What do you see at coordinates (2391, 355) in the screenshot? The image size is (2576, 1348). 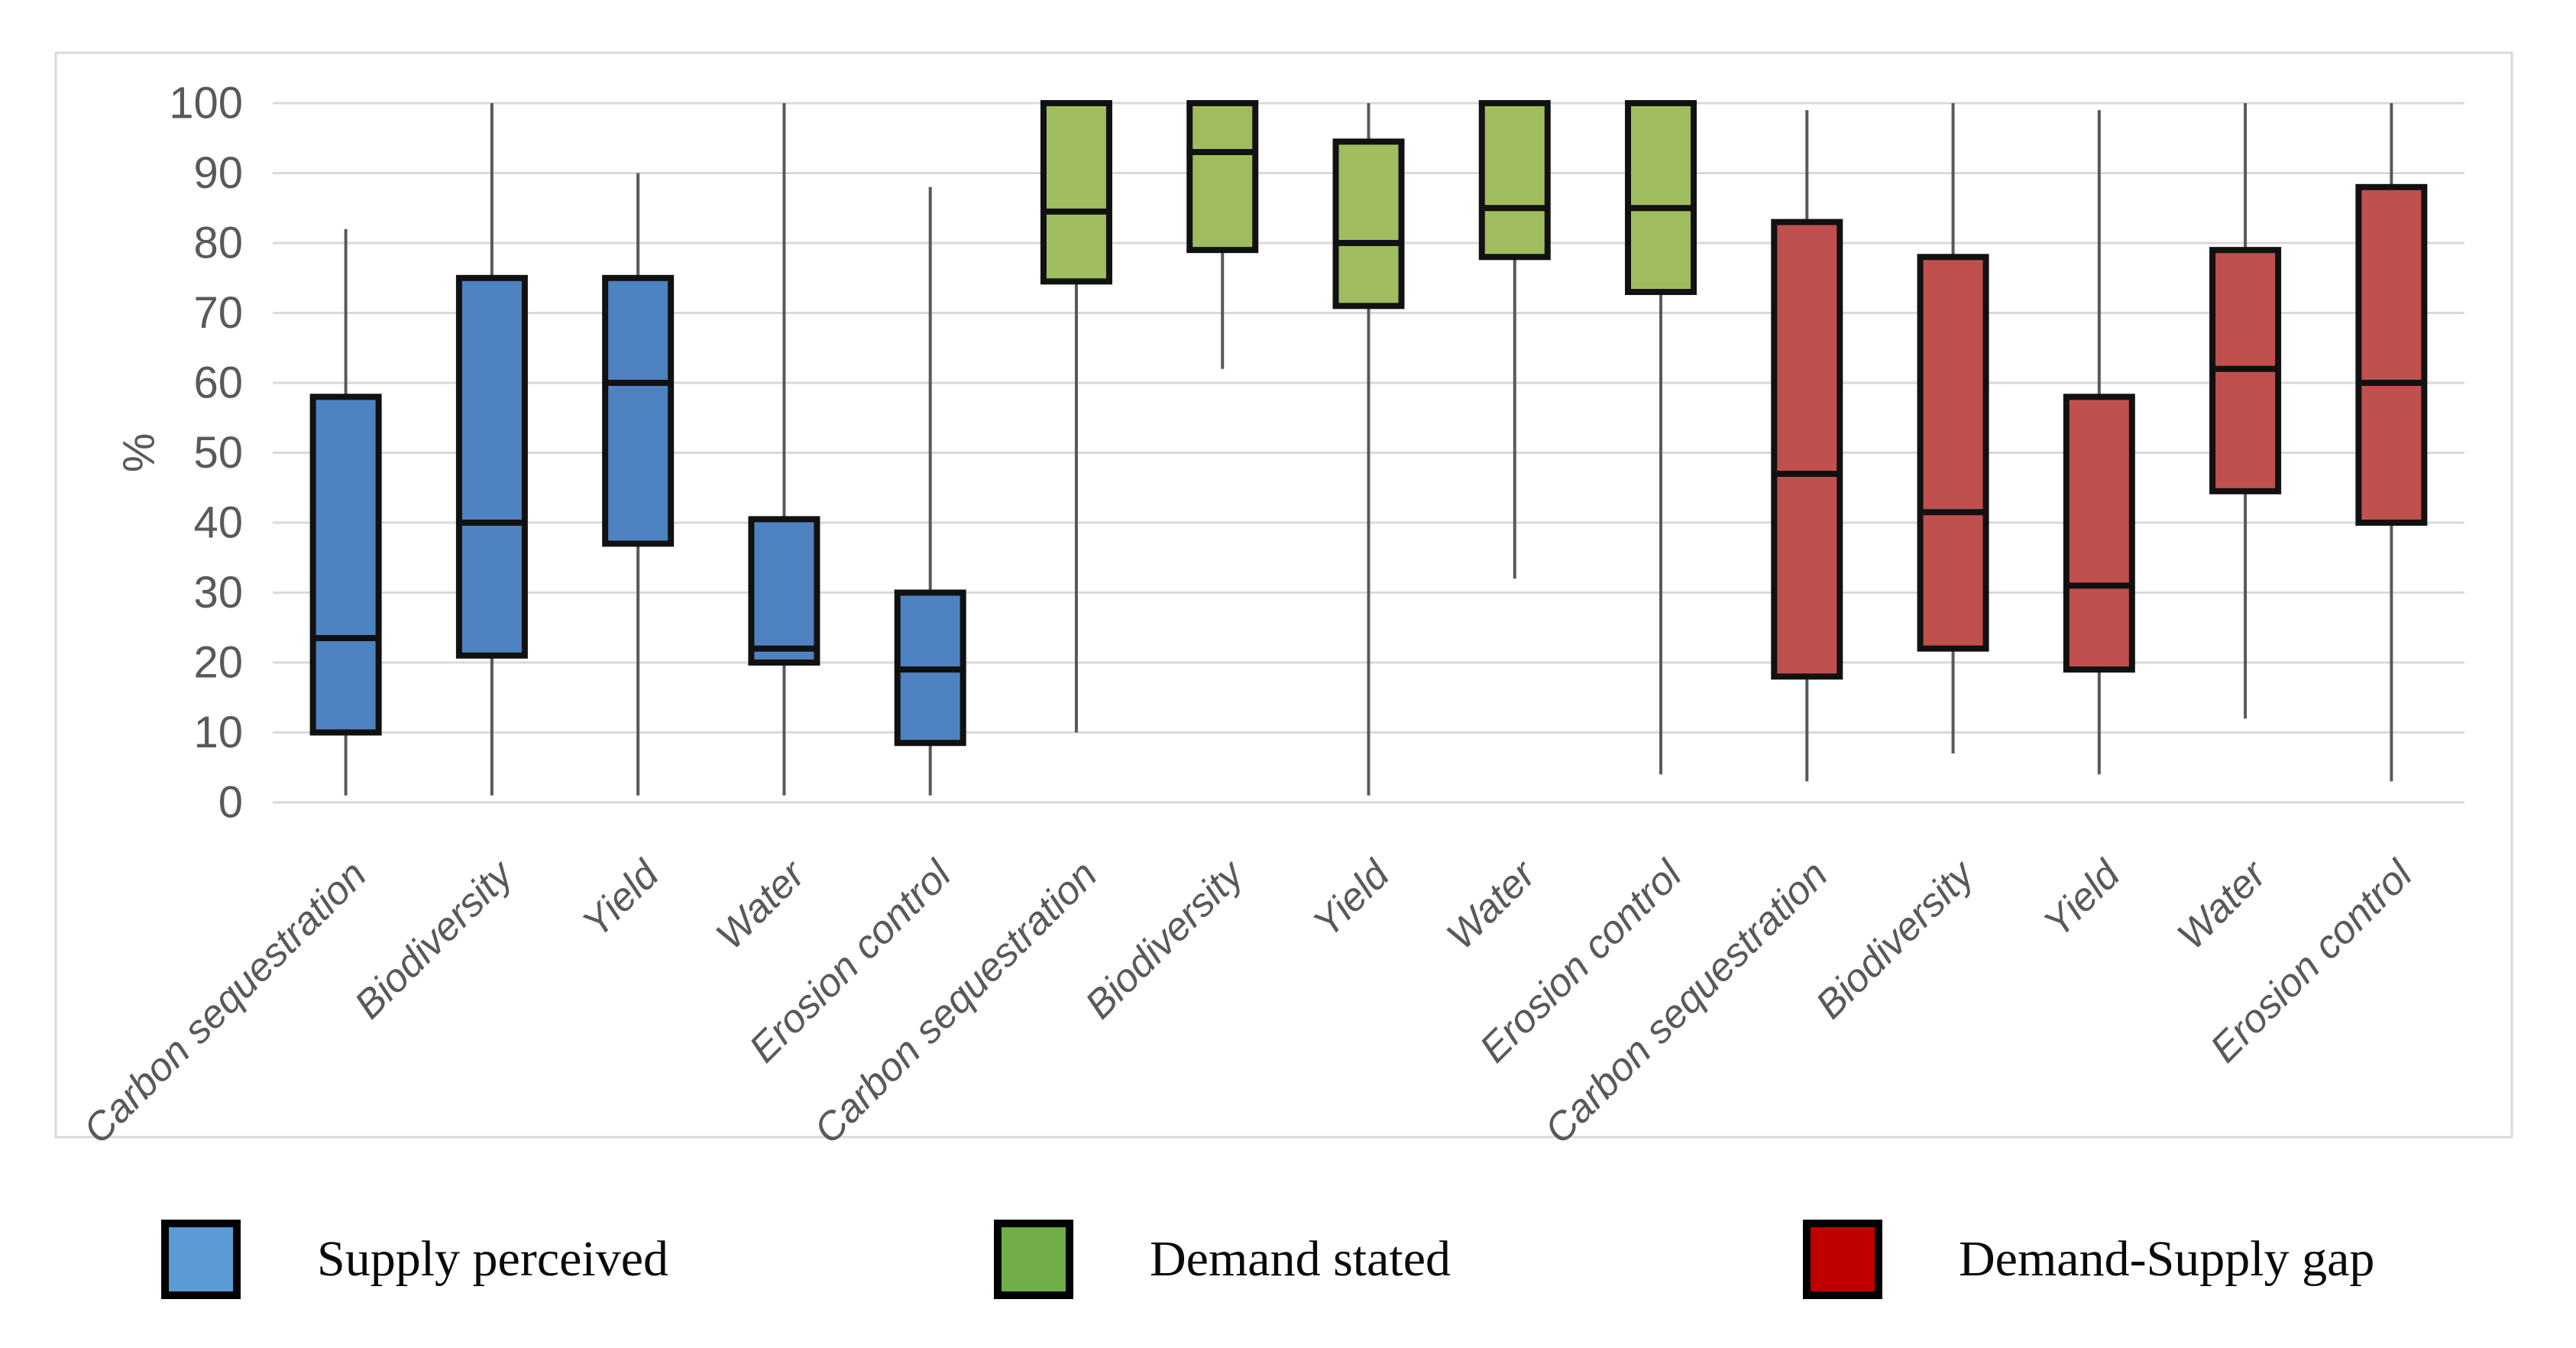 I see `box-demand-supply-gap-erosion-control` at bounding box center [2391, 355].